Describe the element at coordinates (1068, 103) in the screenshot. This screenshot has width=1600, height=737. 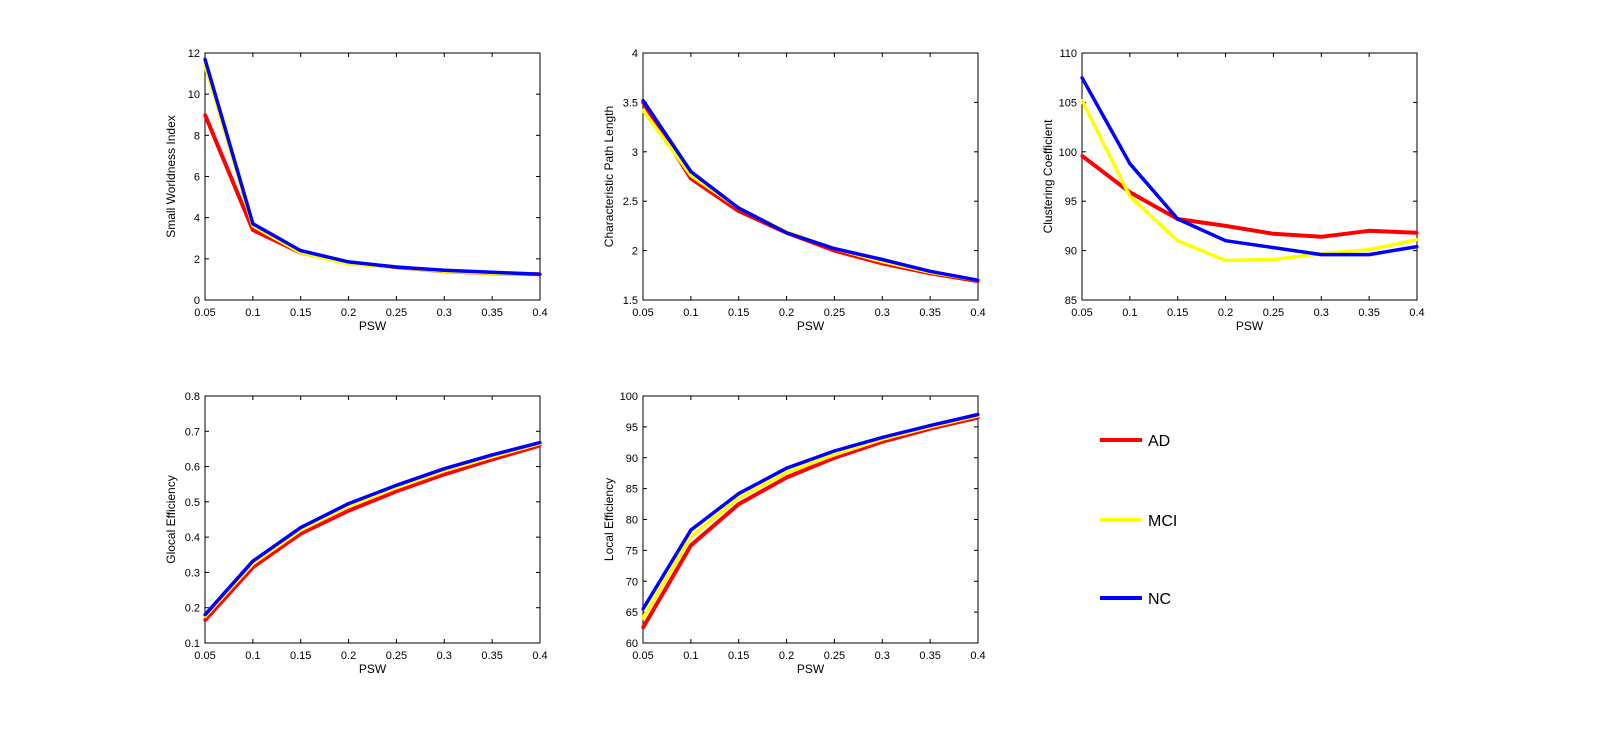
I see `y-tick-label: 105` at that location.